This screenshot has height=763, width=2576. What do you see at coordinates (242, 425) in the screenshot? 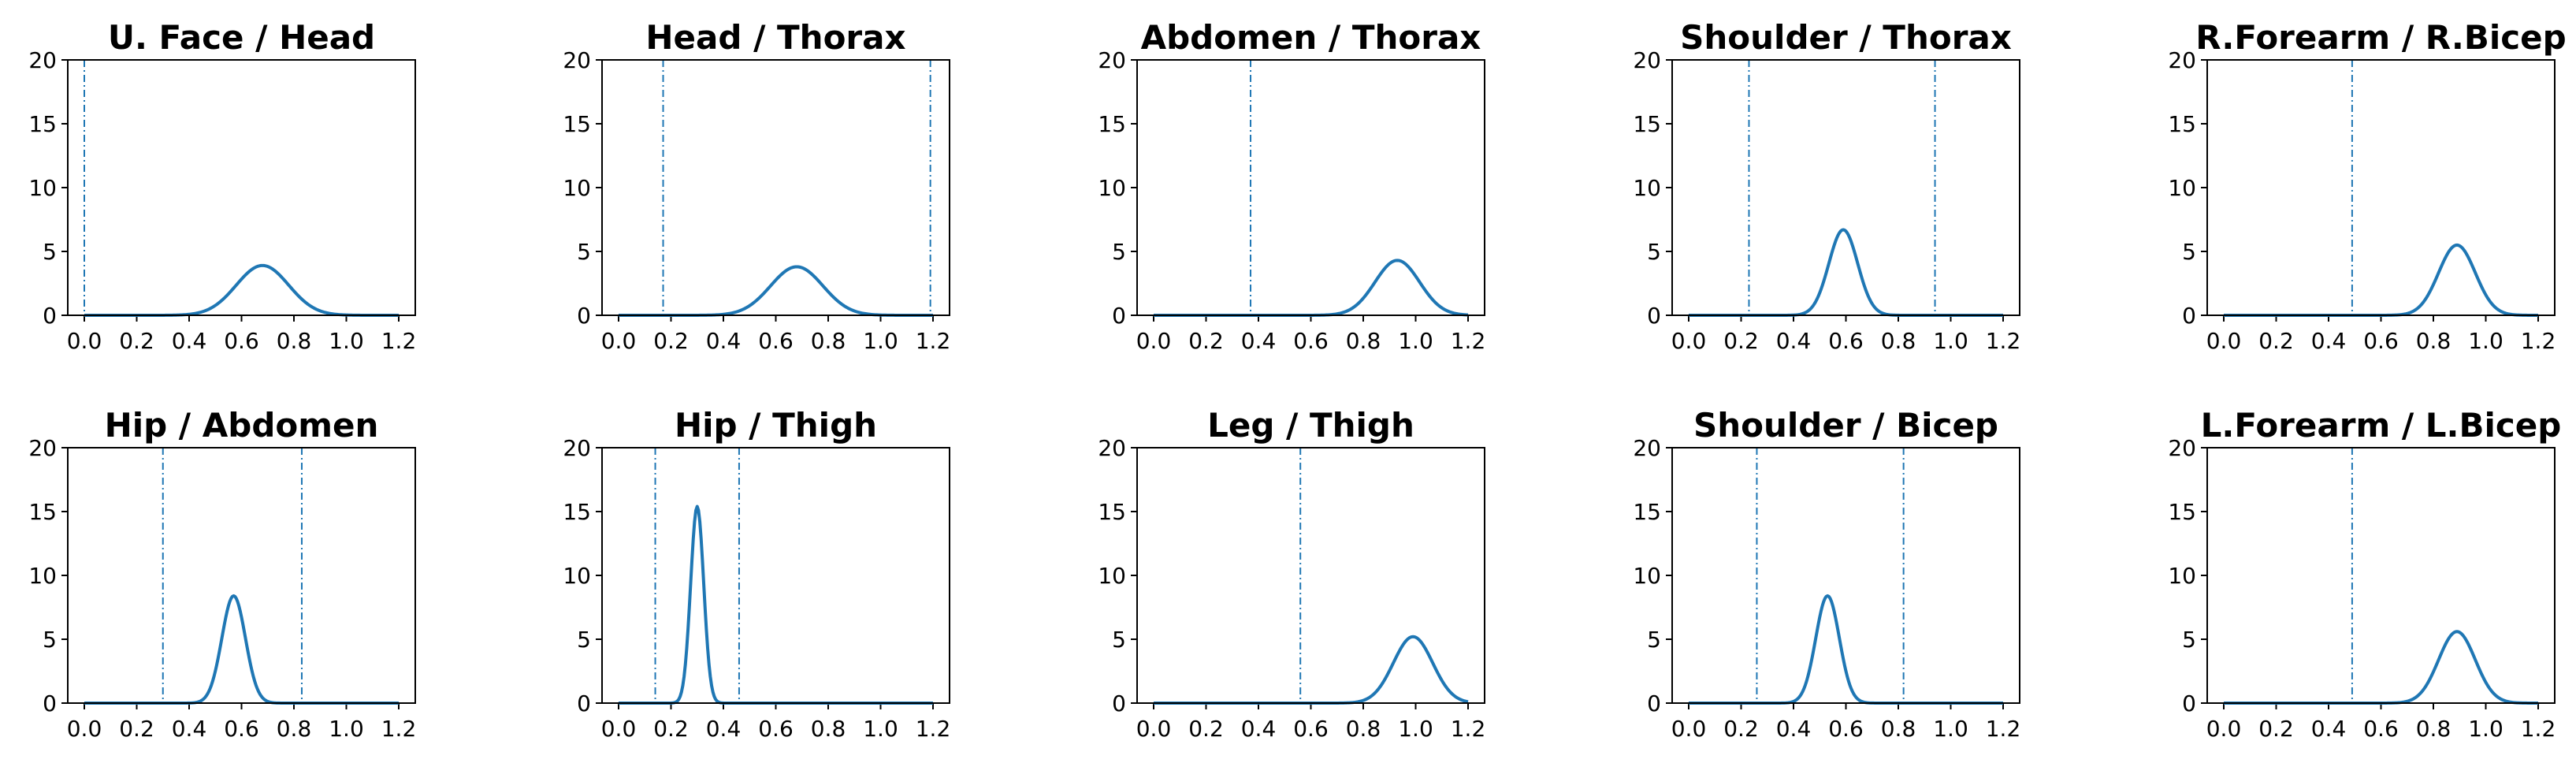
I see `panel-title: Hip / Abdomen` at bounding box center [242, 425].